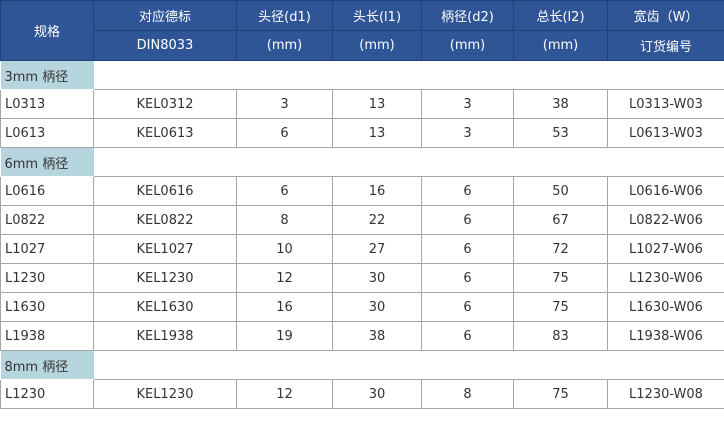  What do you see at coordinates (560, 220) in the screenshot?
I see `table-cell: 67` at bounding box center [560, 220].